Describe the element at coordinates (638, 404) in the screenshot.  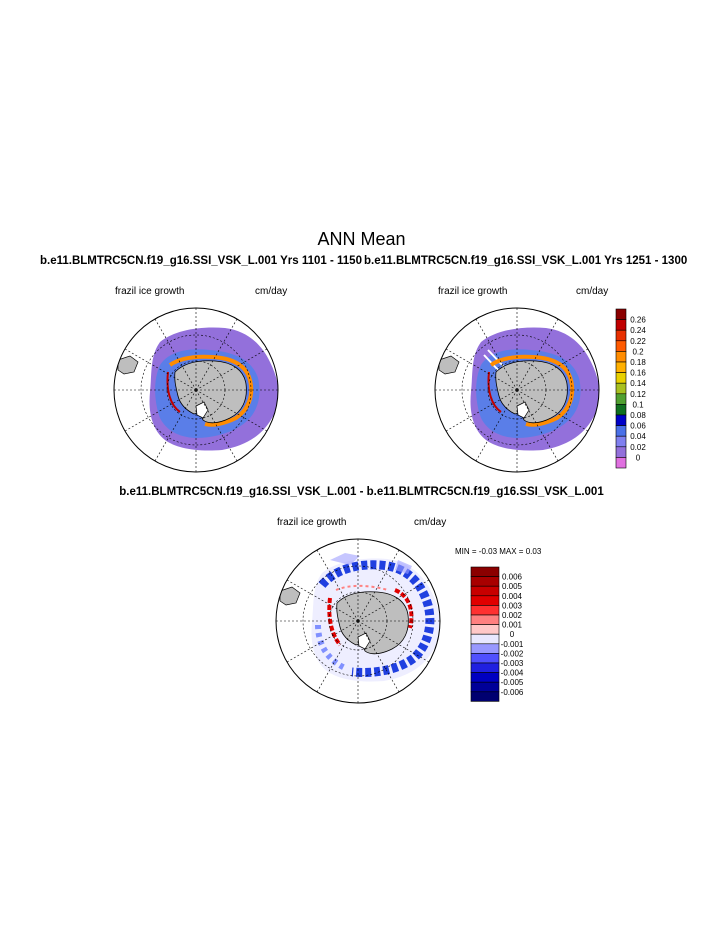
I see `colorbar-mean-tick-label: 0.1` at that location.